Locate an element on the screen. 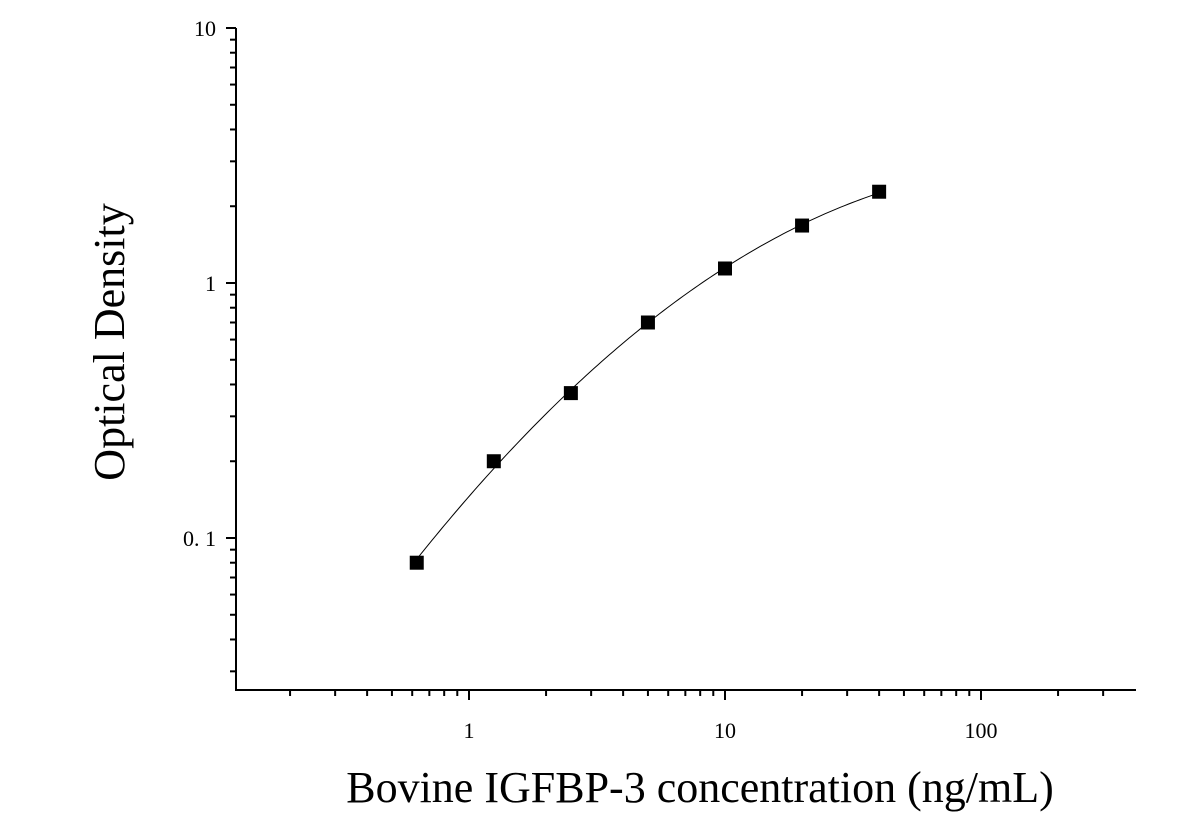  x-tick-labels: 1 10 100 is located at coordinates (731, 730).